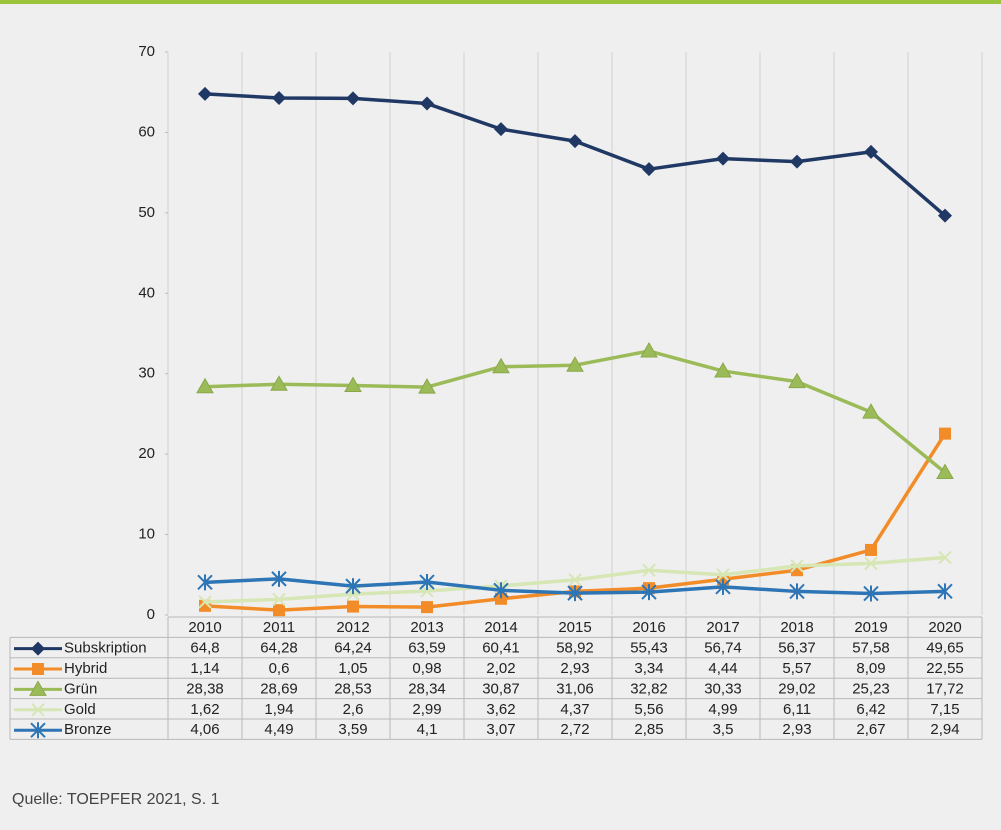  Describe the element at coordinates (944, 627) in the screenshot. I see `x-tick-label: 2020` at that location.